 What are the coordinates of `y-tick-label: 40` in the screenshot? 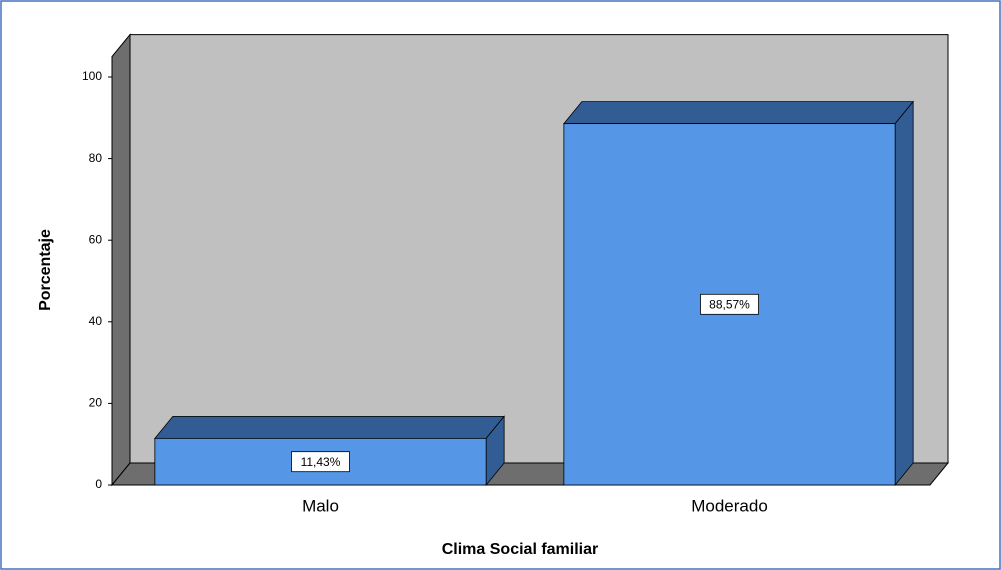 It's located at (96, 321).